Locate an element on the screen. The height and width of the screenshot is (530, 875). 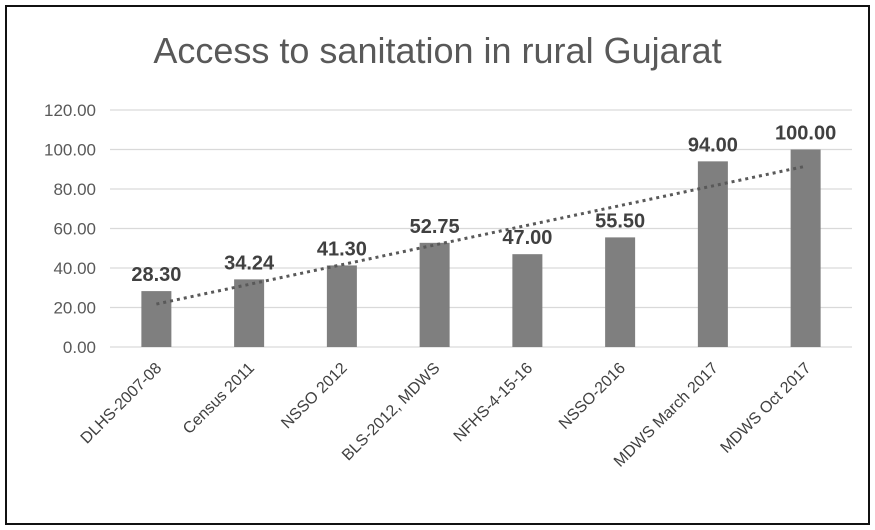
y-axis: 0.00 20.00 40.00 60.00 80.00 100.00 120.00 is located at coordinates (70, 229).